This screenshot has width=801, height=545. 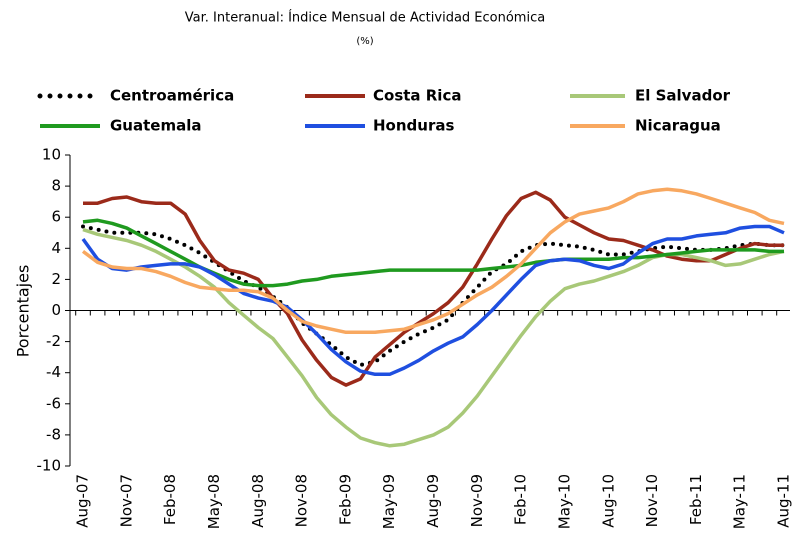 I want to click on x-tick-label: Feb-10, so click(x=521, y=499).